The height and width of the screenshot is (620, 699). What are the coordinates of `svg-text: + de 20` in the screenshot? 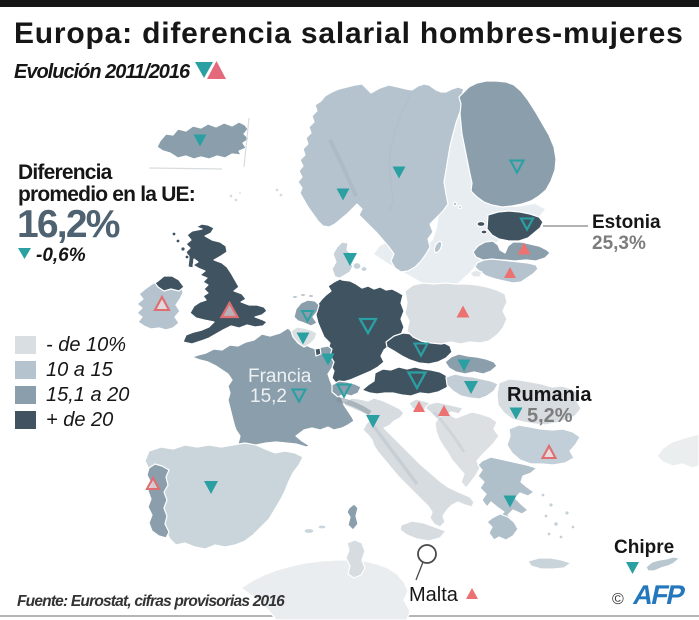 It's located at (79, 420).